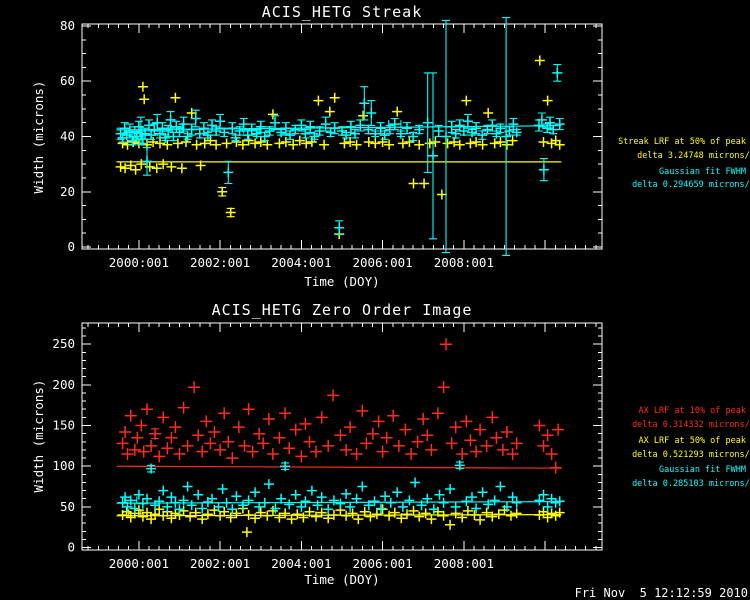 This screenshot has height=600, width=750. I want to click on x-tick-label: 2000:001, so click(139, 563).